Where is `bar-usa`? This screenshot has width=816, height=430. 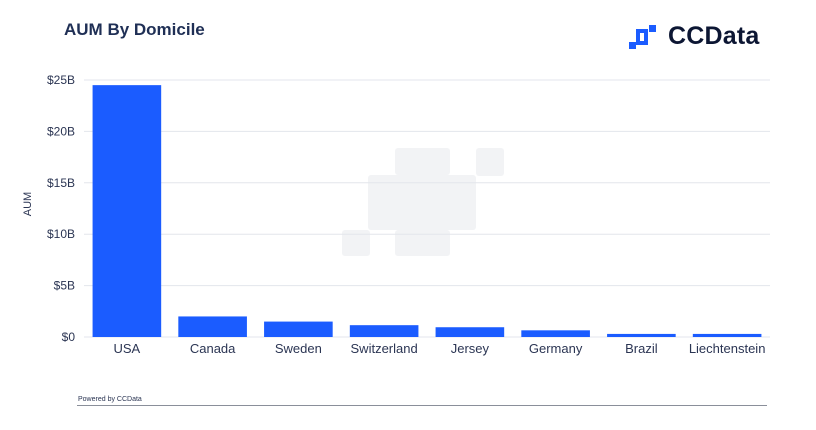
bar-usa is located at coordinates (127, 211).